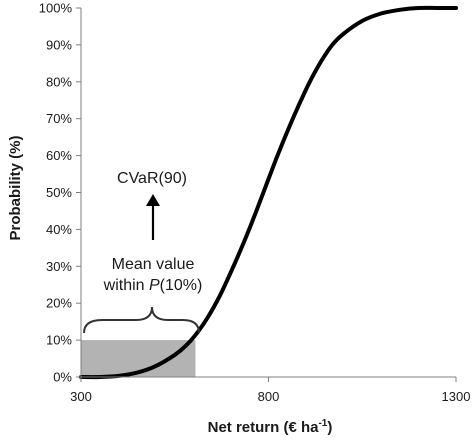 This screenshot has width=474, height=441. What do you see at coordinates (322, 423) in the screenshot?
I see `x-axis-title-superscript: -1` at bounding box center [322, 423].